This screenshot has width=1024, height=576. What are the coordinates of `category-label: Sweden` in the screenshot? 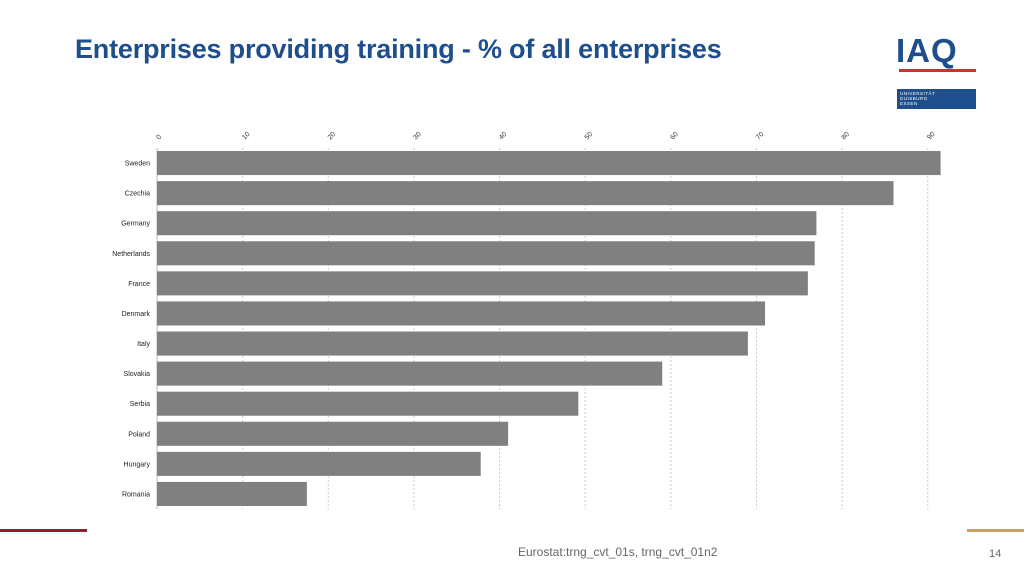 It's located at (137, 164).